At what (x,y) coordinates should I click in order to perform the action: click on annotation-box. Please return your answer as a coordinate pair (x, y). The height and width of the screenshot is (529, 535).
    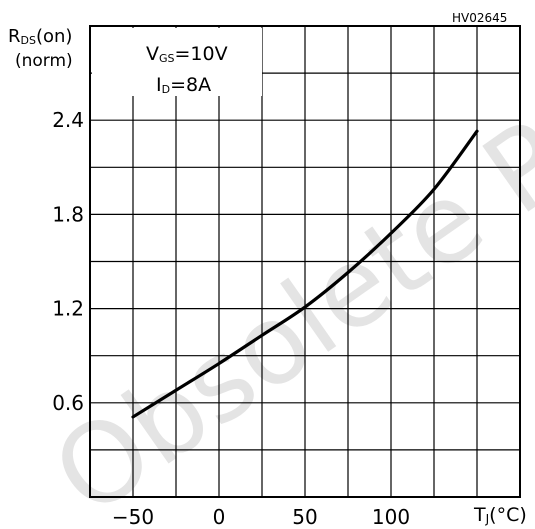
    Looking at the image, I should click on (177, 62).